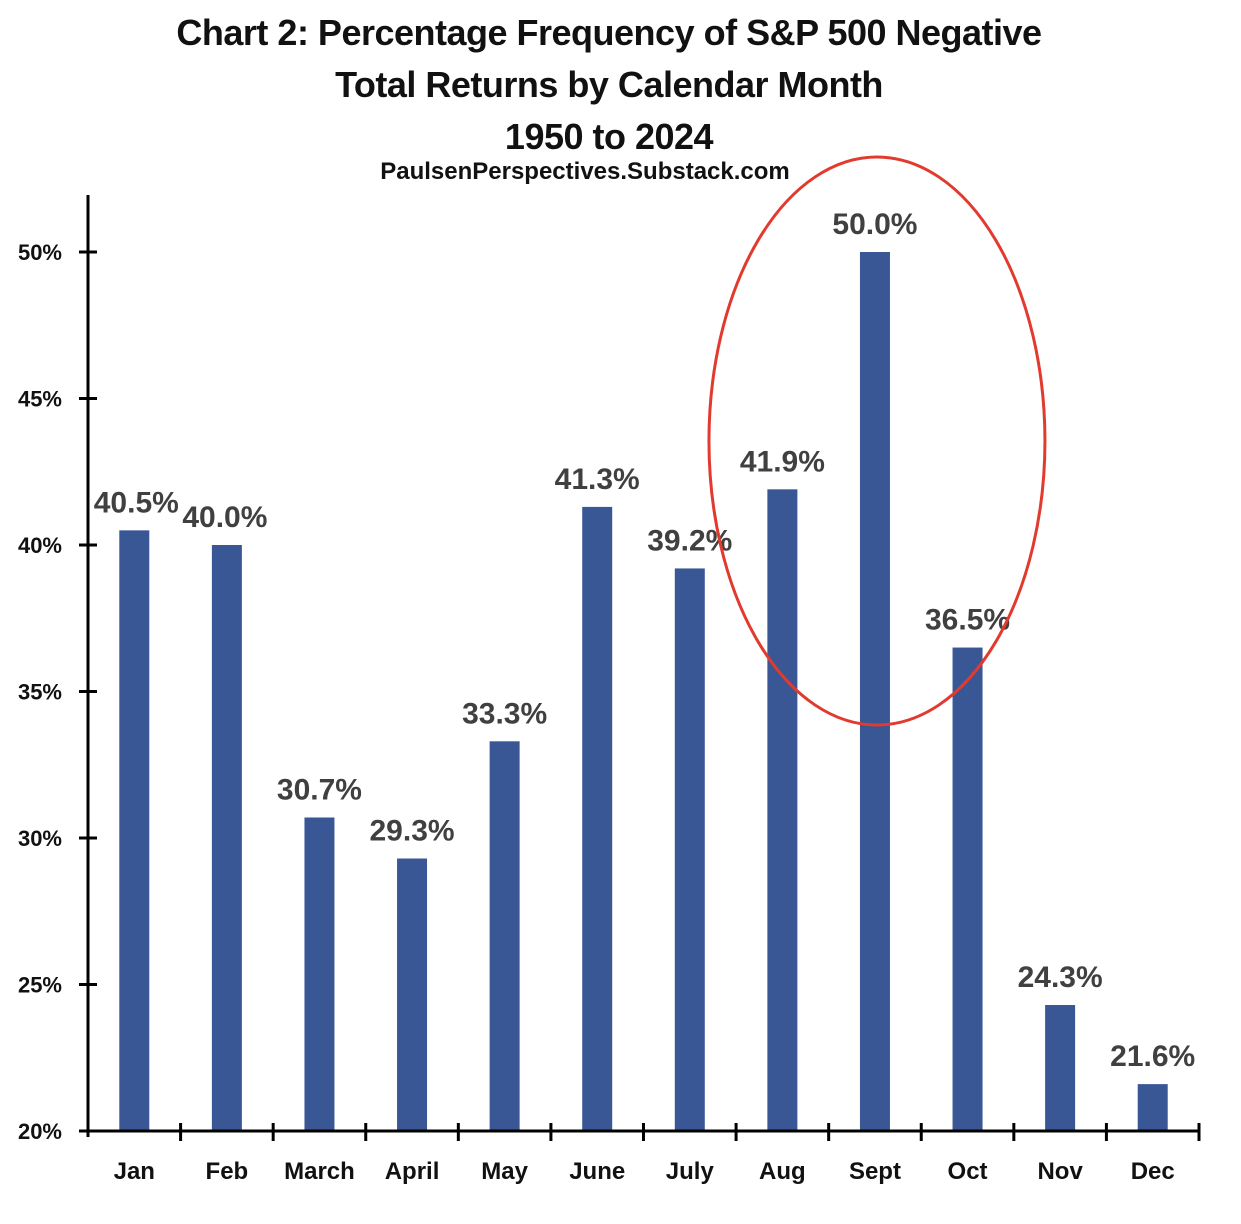 The width and height of the screenshot is (1241, 1224). I want to click on x-tick-label-sept: Sept, so click(875, 1171).